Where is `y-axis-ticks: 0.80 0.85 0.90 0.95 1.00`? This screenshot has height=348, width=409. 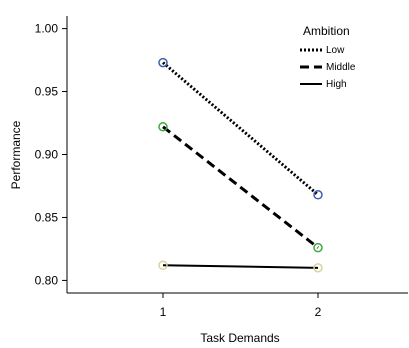
y-axis-ticks: 0.80 0.85 0.90 0.95 1.00 is located at coordinates (51, 154).